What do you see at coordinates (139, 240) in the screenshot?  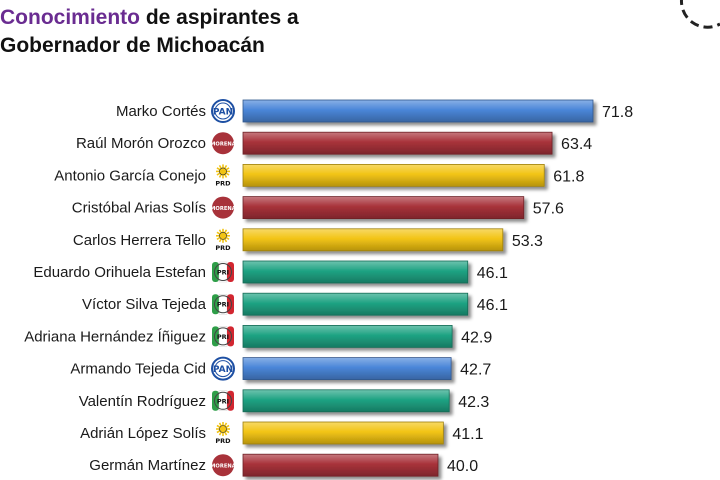 I see `category-label: Carlos Herrera Tello` at bounding box center [139, 240].